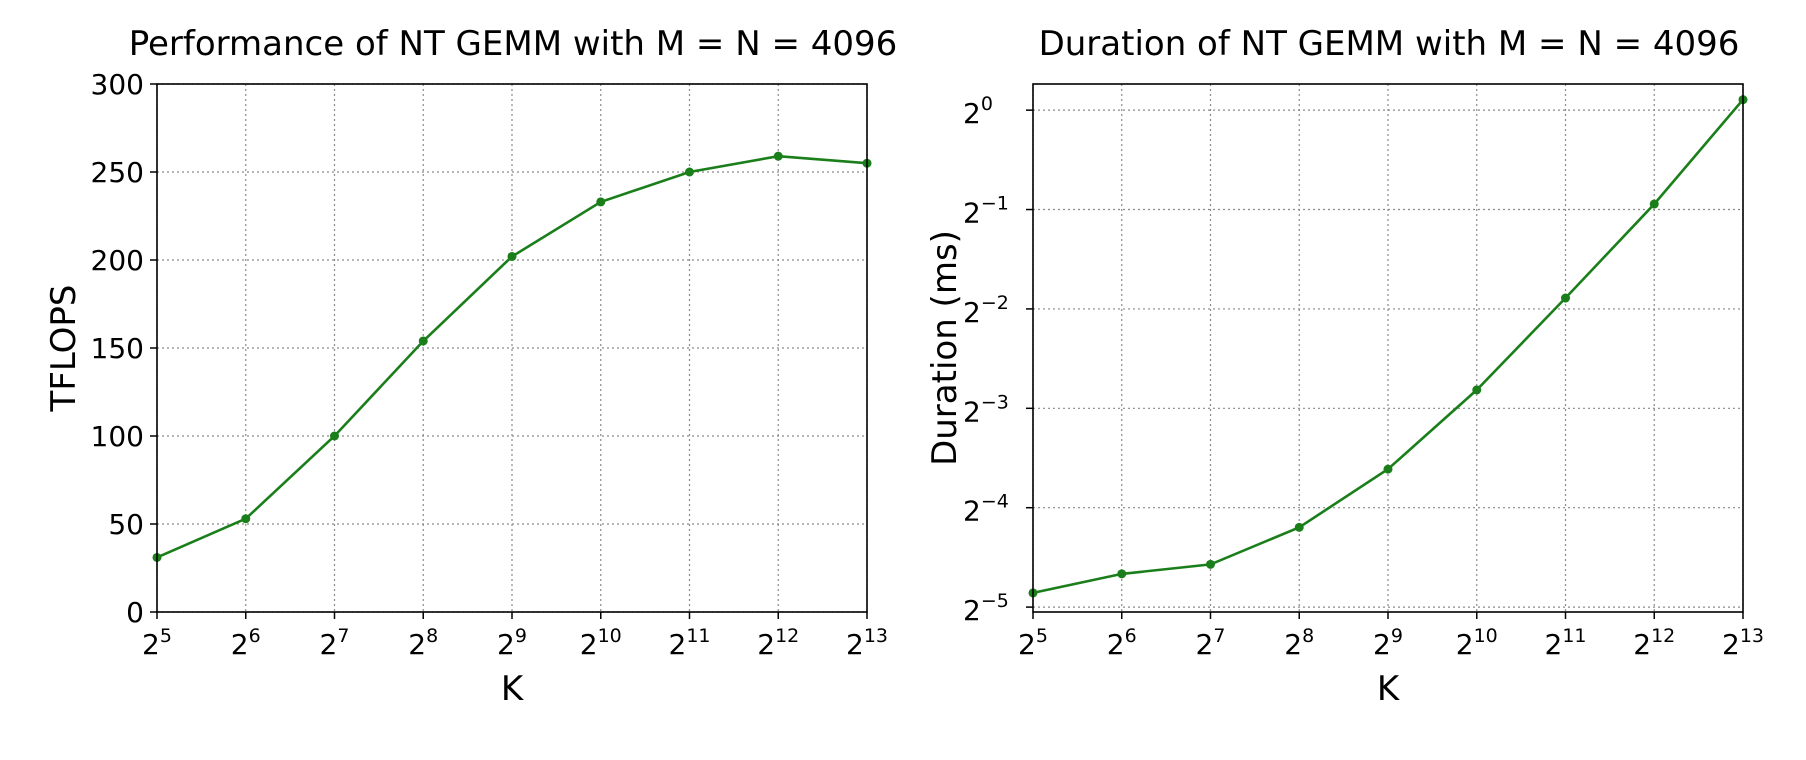  I want to click on y-axis-label: Duration (ms), so click(945, 348).